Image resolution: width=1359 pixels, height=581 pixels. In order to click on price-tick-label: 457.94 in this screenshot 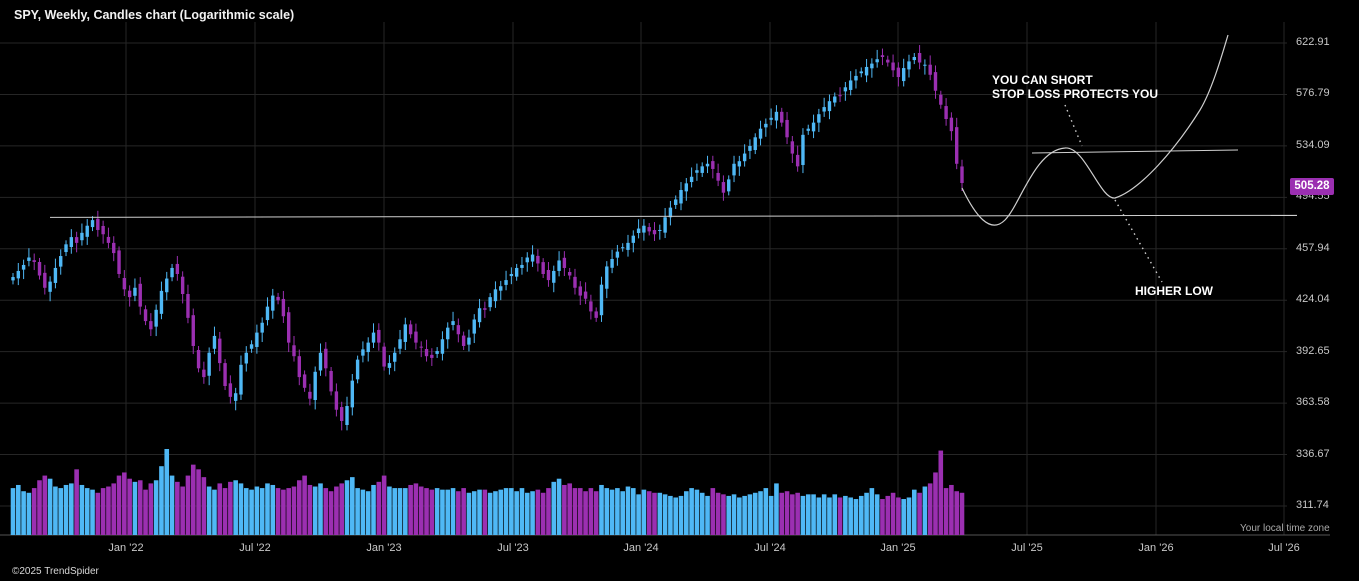, I will do `click(1313, 247)`.